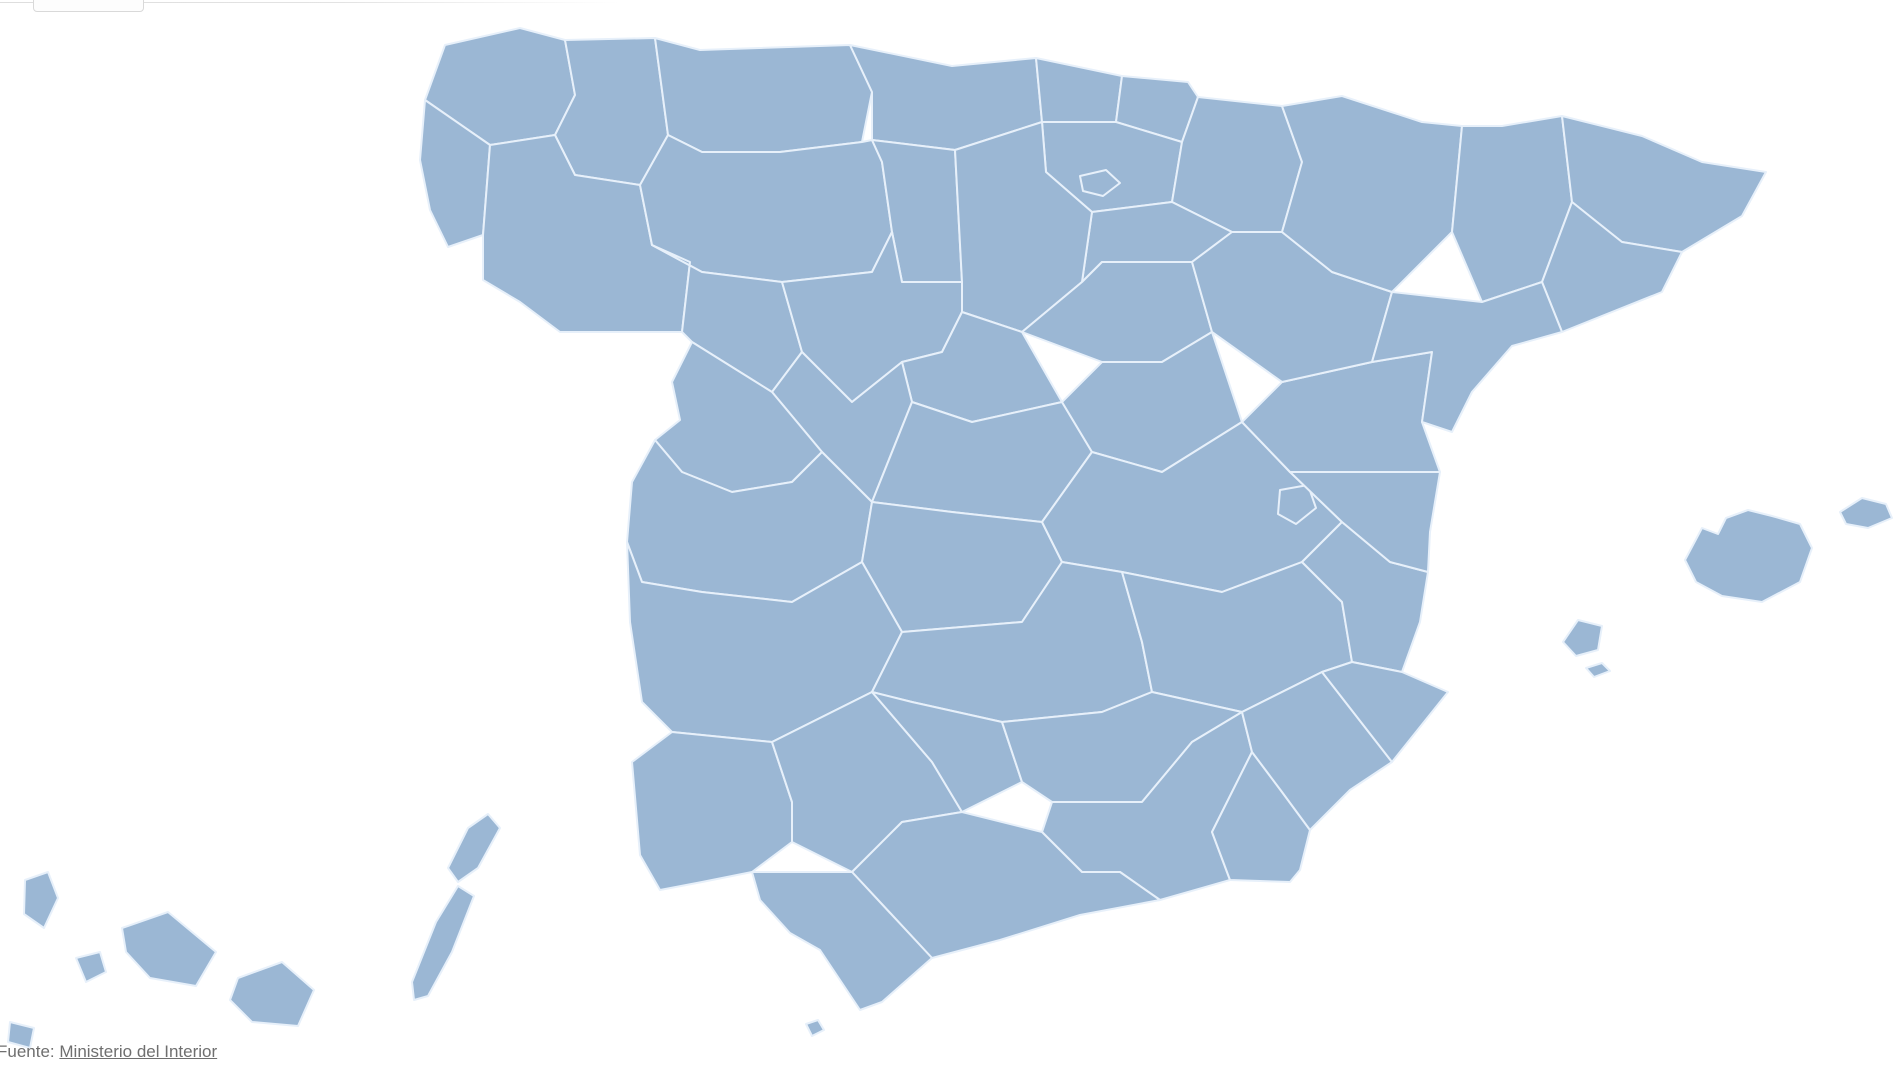  I want to click on source-prefix-label: Fuente:, so click(30, 1051).